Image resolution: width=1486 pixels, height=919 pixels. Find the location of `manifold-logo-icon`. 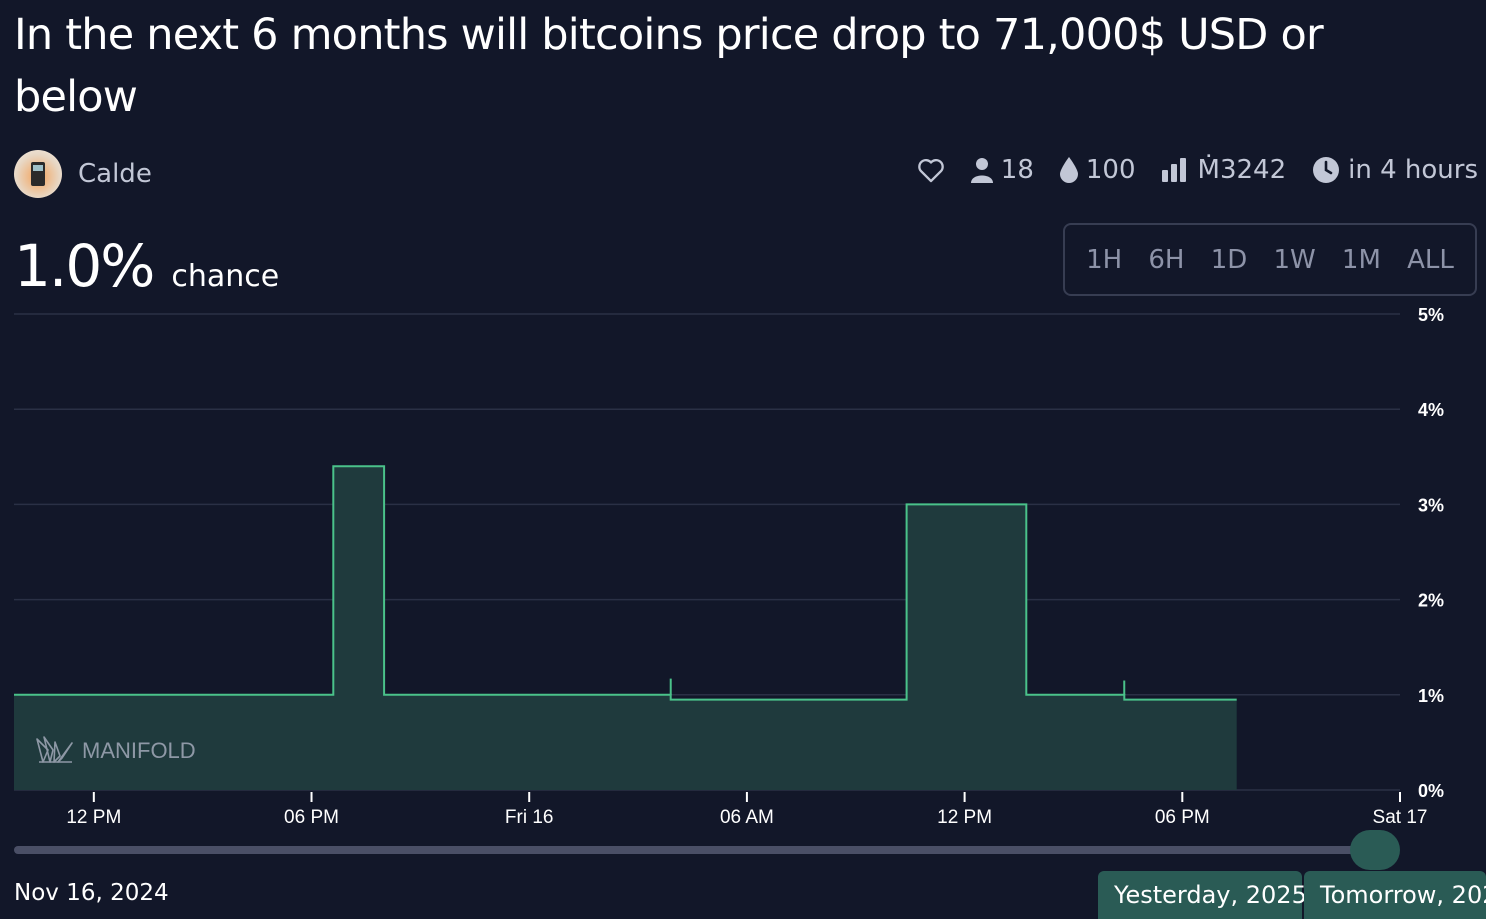

manifold-logo-icon is located at coordinates (54, 749).